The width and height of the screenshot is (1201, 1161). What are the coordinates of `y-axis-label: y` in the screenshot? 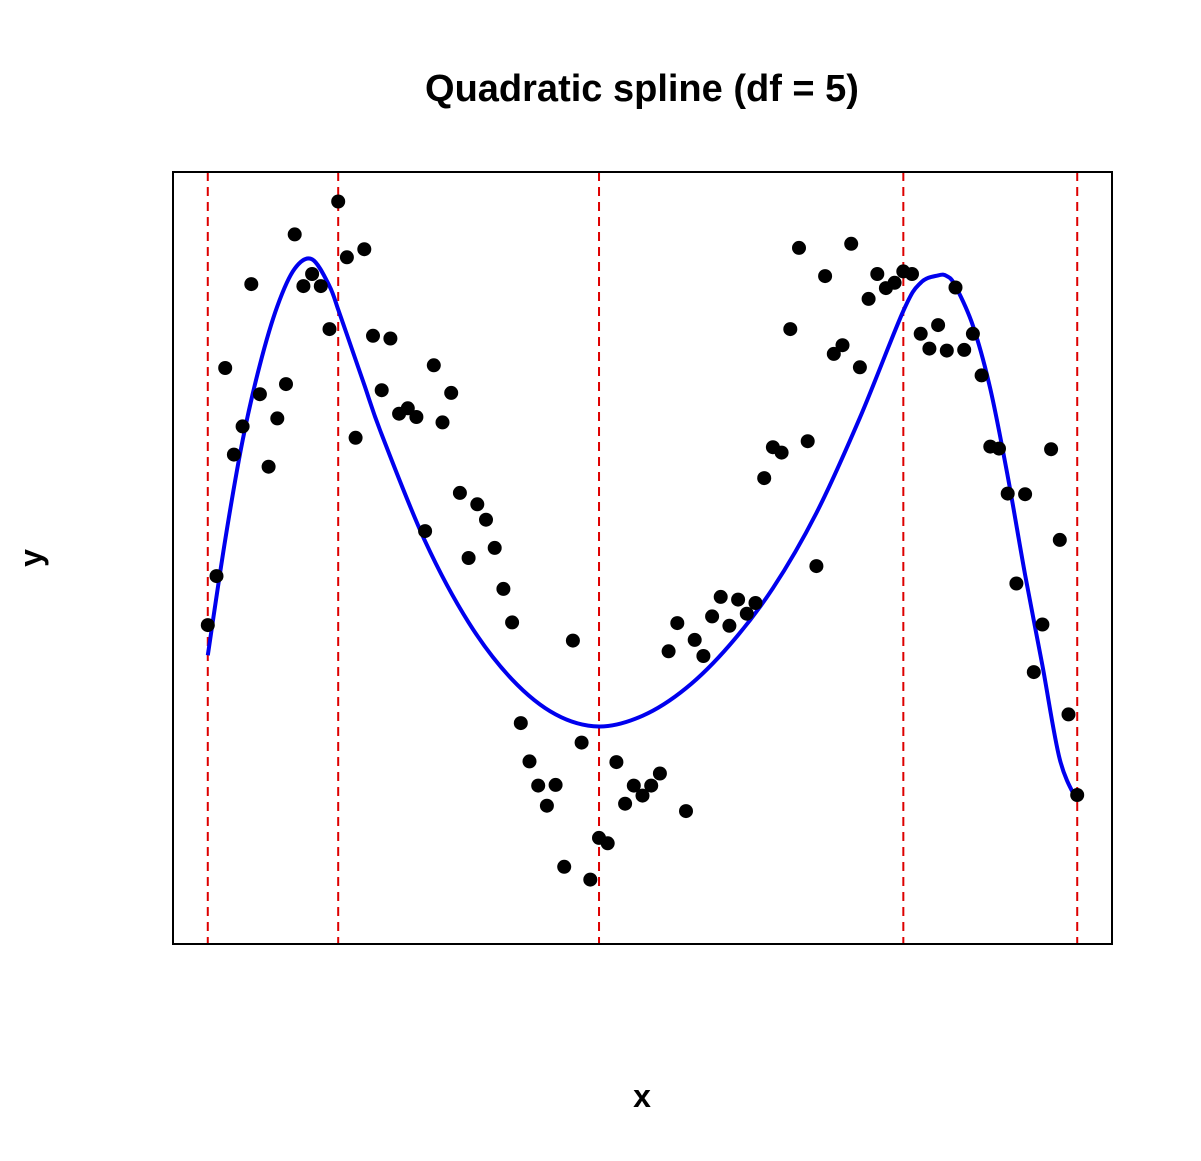 It's located at (31, 558).